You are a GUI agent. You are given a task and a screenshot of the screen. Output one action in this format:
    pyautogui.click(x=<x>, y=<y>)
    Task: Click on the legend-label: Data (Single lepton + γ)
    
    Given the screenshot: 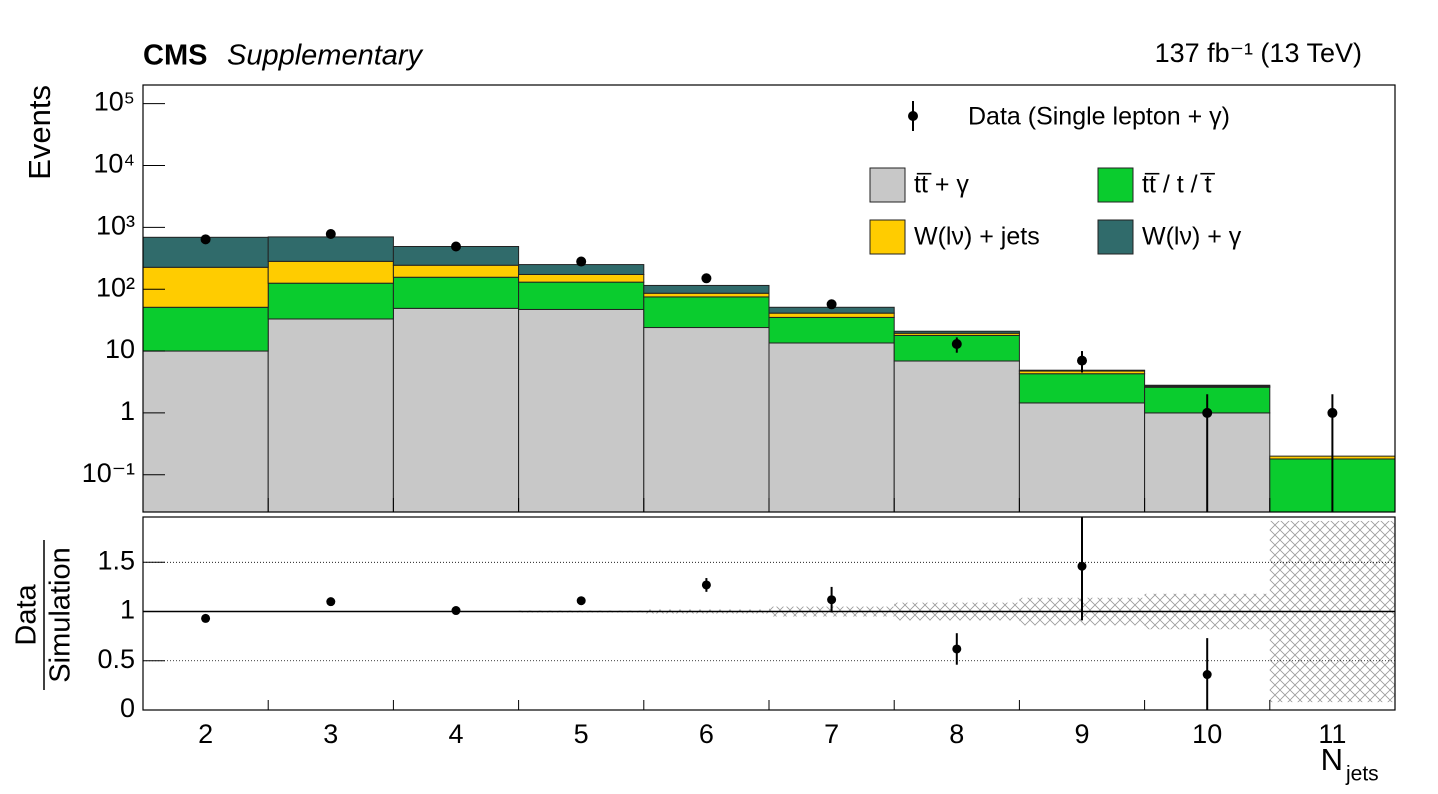 What is the action you would take?
    pyautogui.click(x=1099, y=117)
    